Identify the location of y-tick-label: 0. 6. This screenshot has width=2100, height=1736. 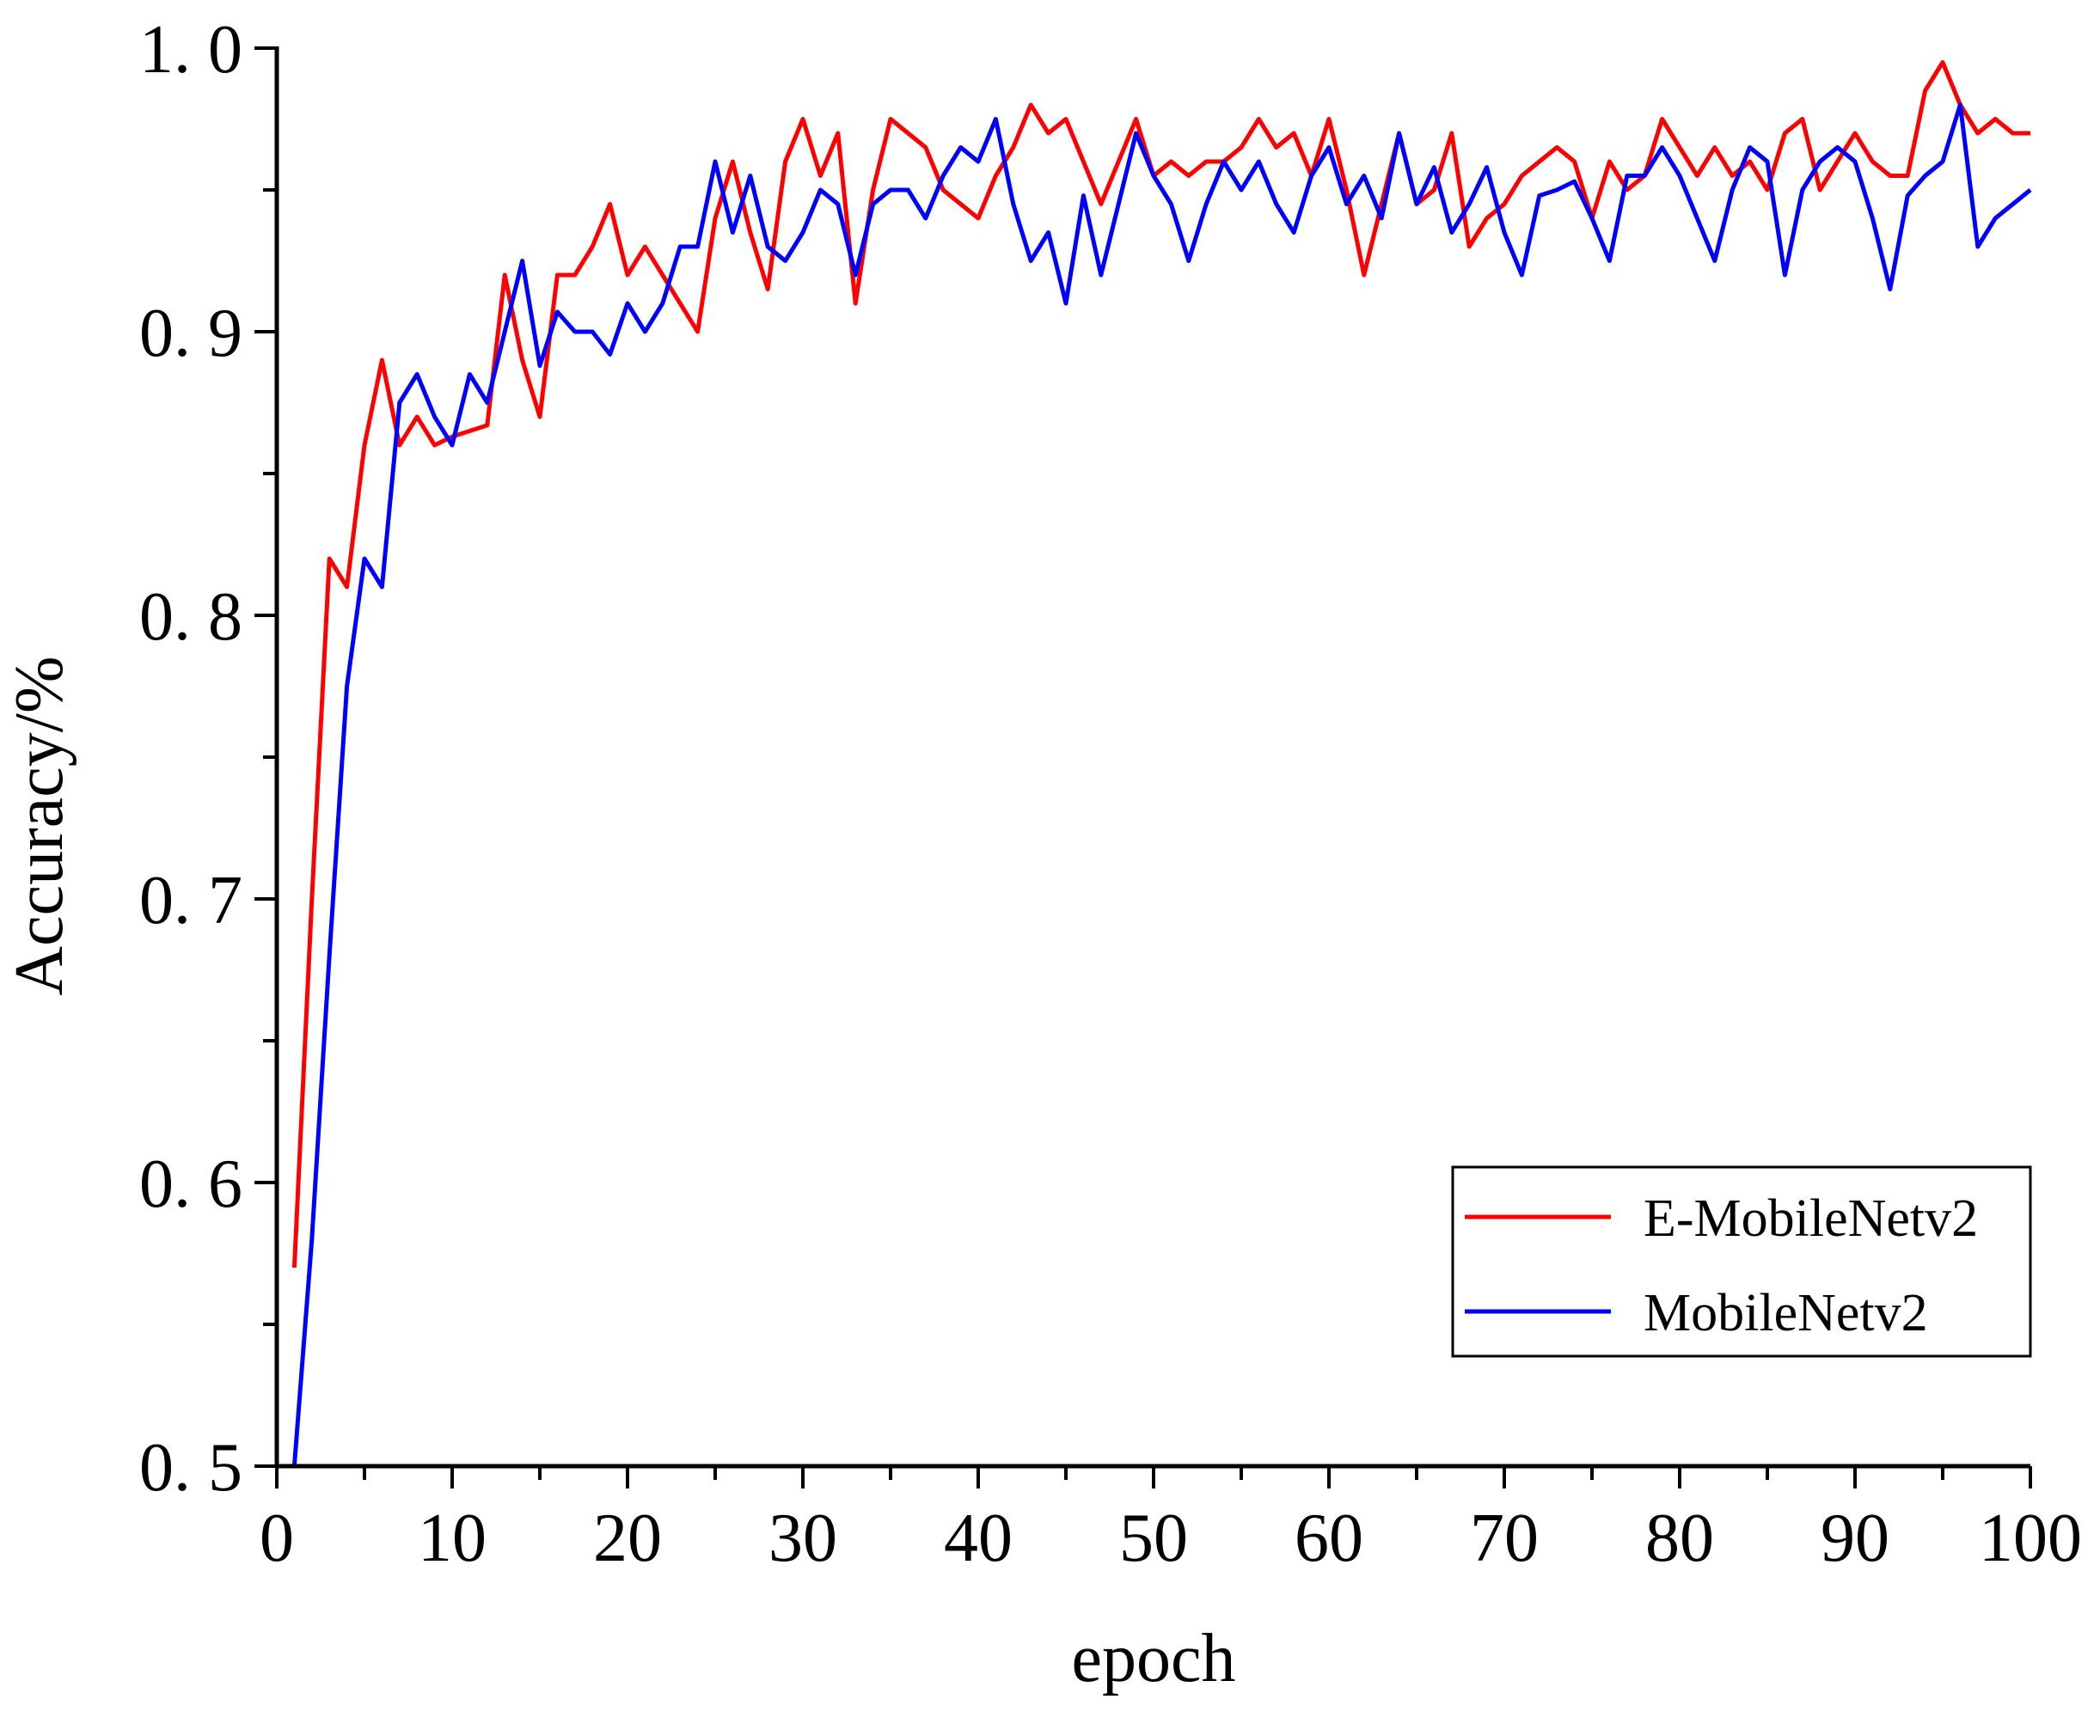
(190, 1184).